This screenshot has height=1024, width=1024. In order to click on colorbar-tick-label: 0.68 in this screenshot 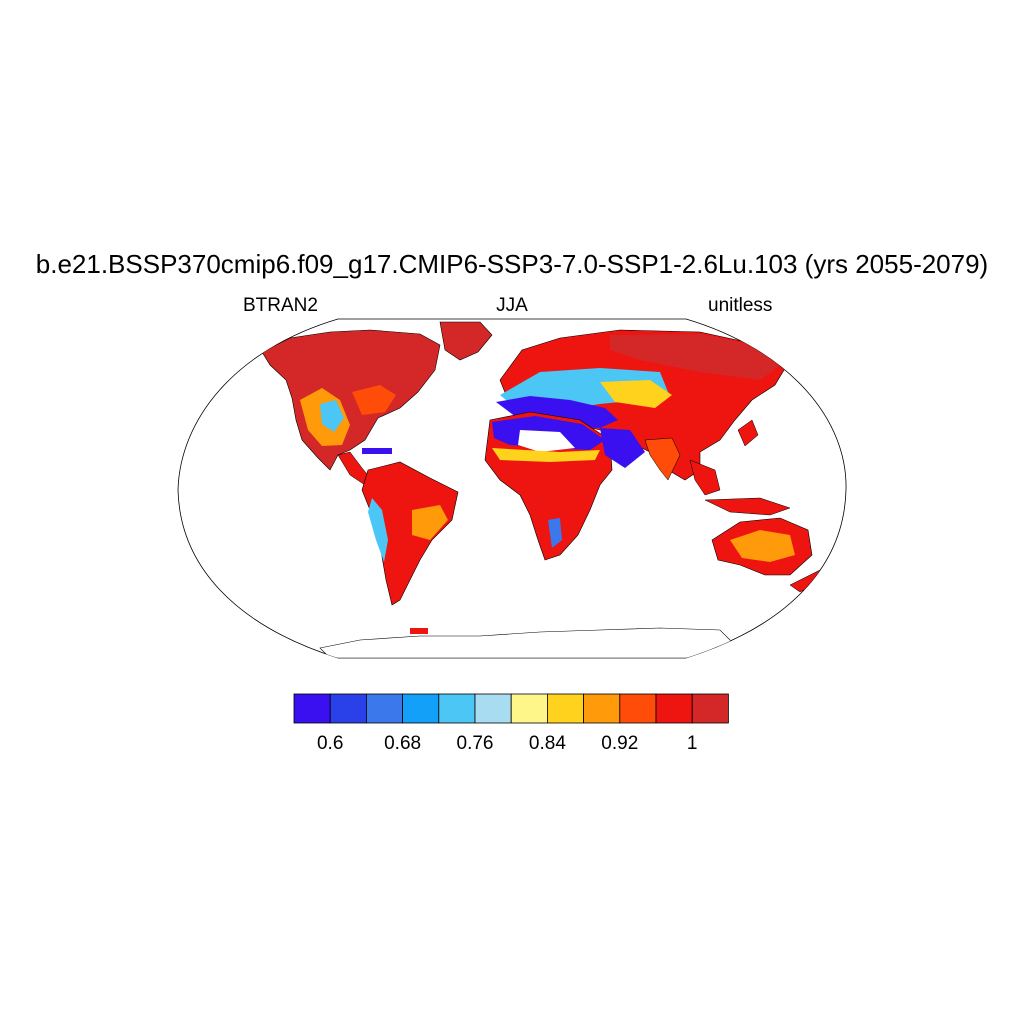, I will do `click(402, 743)`.